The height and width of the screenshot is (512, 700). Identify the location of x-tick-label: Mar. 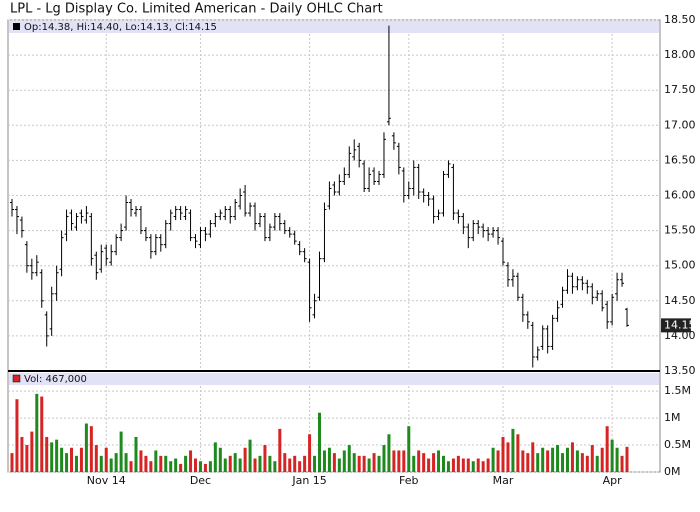
(503, 480).